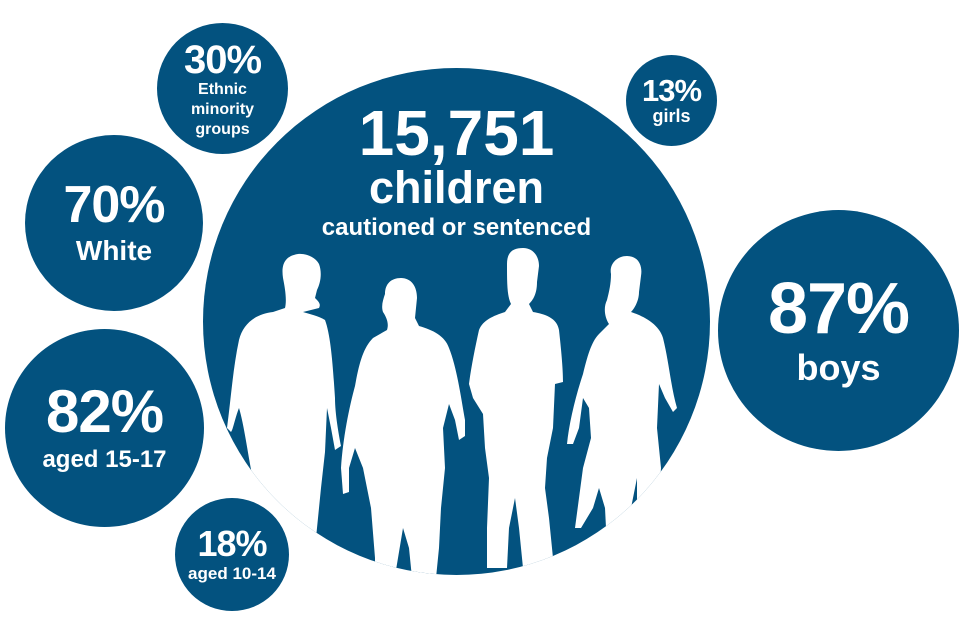 The image size is (960, 640). What do you see at coordinates (456, 227) in the screenshot?
I see `total-children-description: cautioned or sentenced` at bounding box center [456, 227].